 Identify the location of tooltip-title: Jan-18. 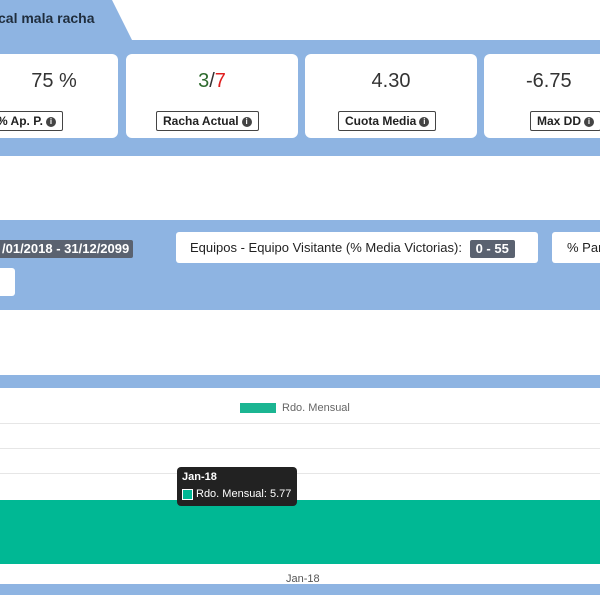
(199, 477).